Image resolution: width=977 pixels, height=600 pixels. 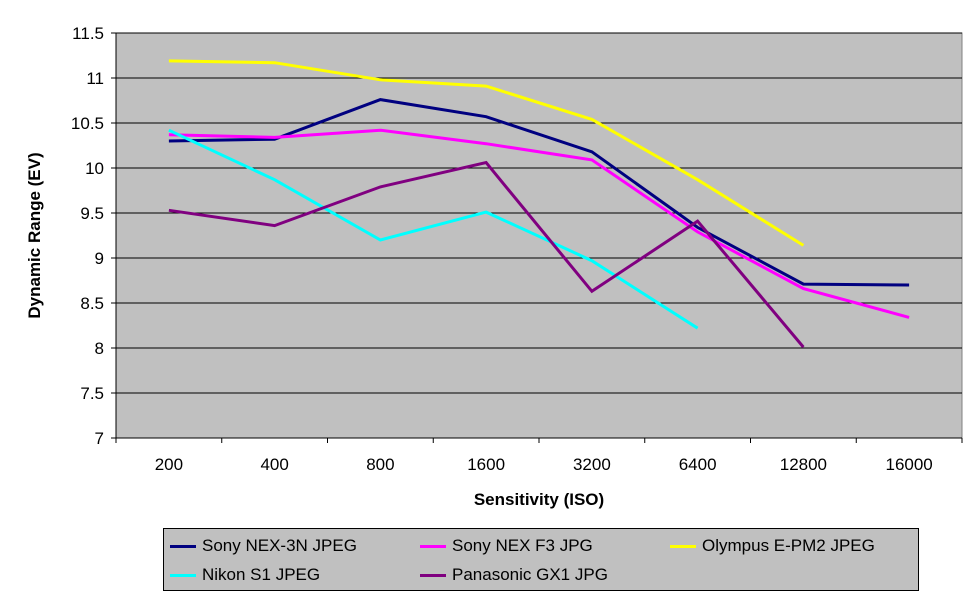 I want to click on legend-label: Sony NEX-3N JPEG, so click(x=279, y=545).